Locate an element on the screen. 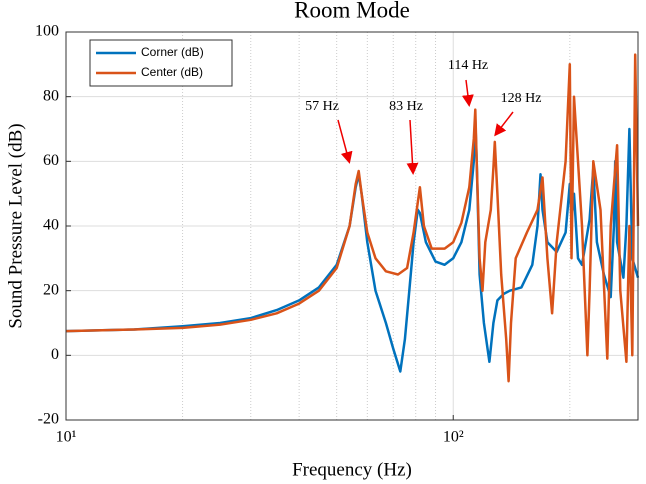  annotation: 83 Hz is located at coordinates (406, 106).